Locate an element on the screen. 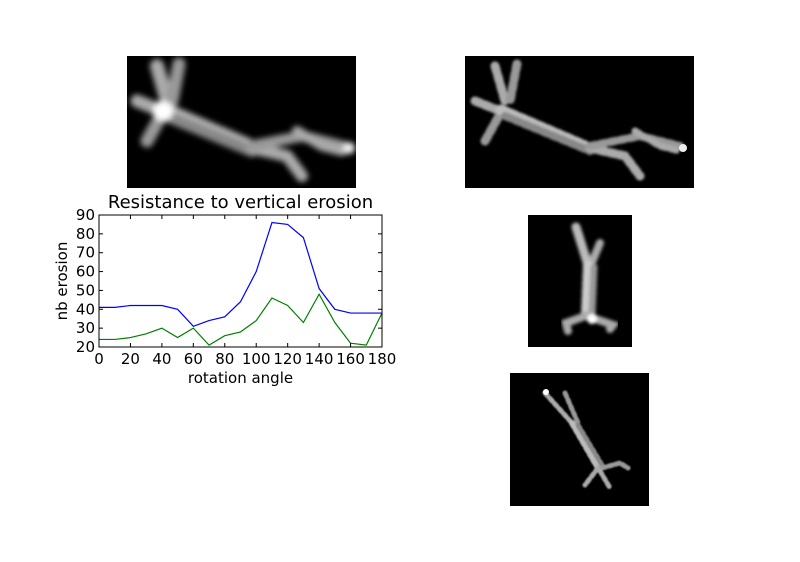  chromosome-image-middle-right is located at coordinates (580, 281).